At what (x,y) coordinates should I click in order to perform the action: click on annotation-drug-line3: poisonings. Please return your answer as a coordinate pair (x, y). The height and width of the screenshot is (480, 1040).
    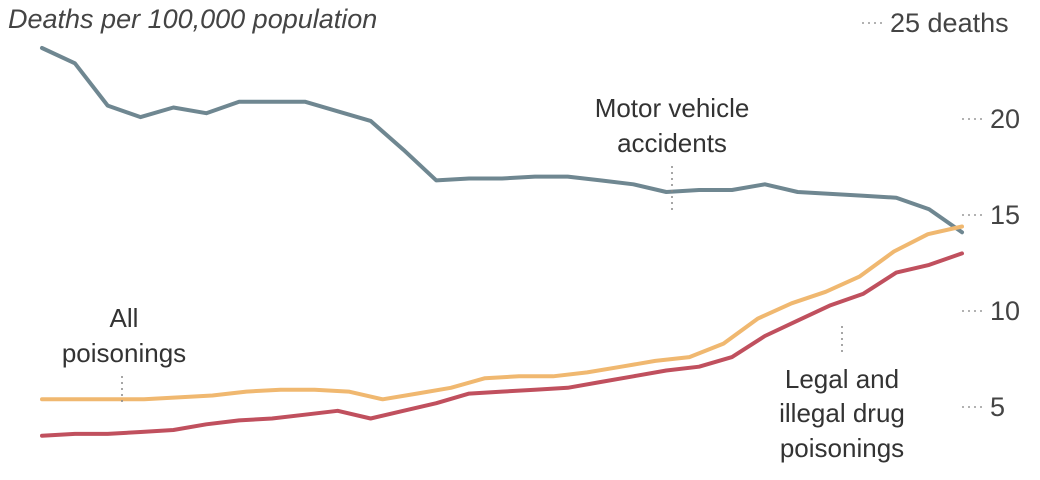
    Looking at the image, I should click on (842, 448).